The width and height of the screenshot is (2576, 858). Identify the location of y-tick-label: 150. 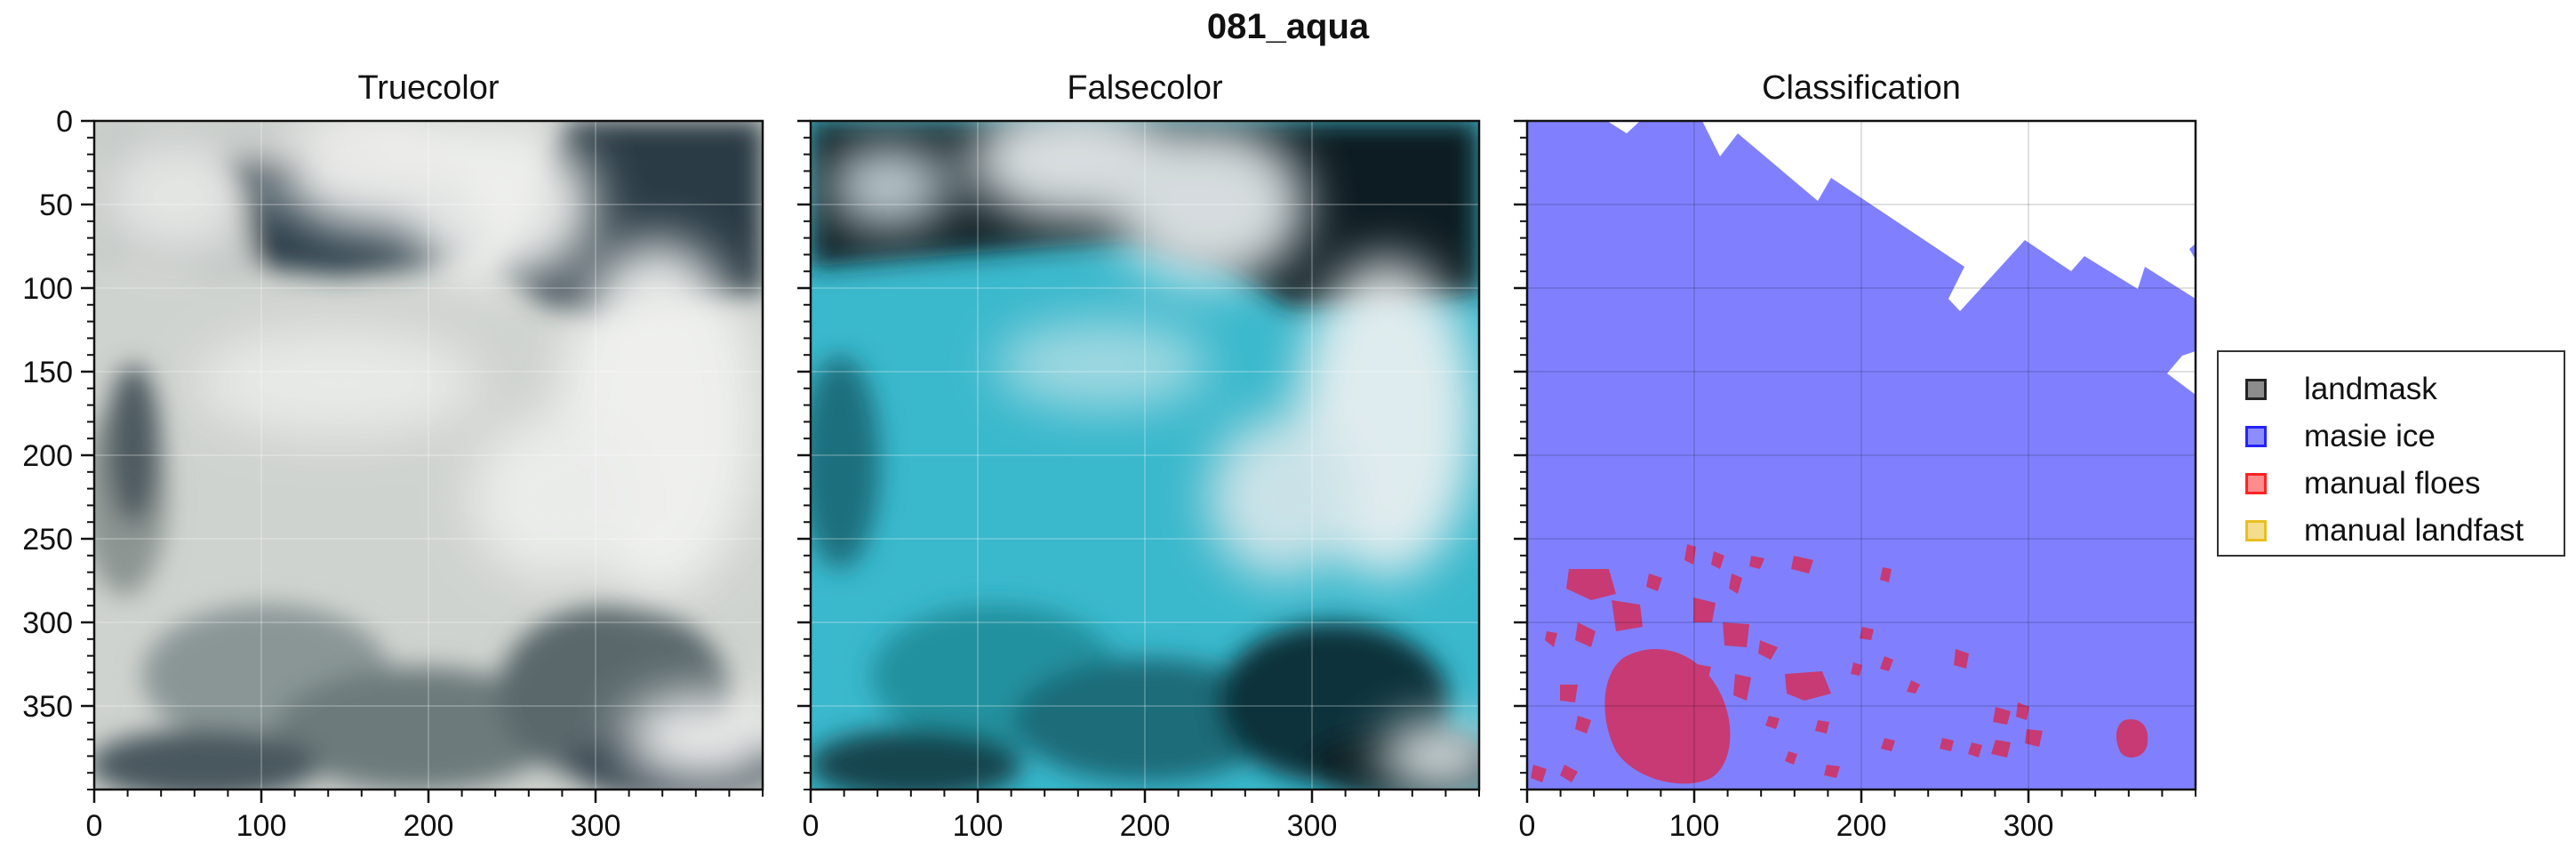
(47, 372).